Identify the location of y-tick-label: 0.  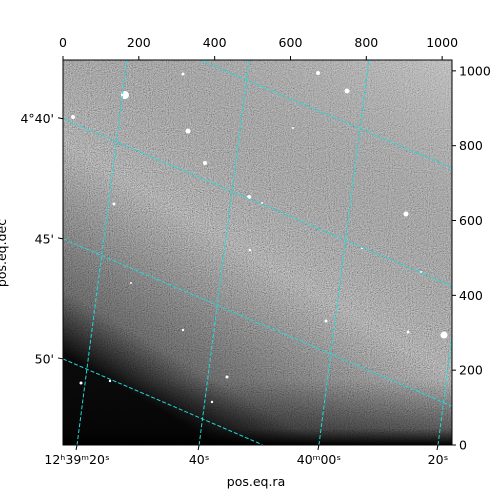
(463, 445).